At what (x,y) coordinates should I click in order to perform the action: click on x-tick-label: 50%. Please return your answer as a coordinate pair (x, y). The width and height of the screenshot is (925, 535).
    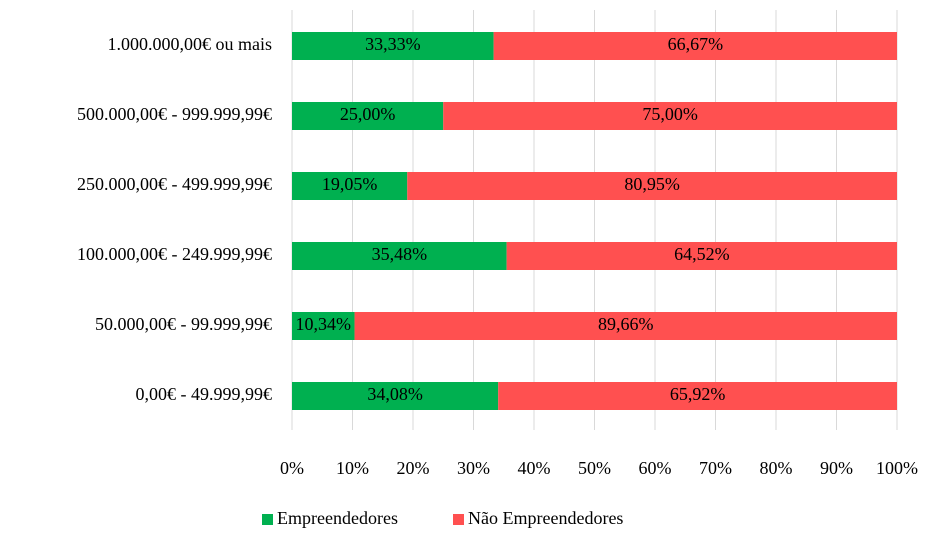
    Looking at the image, I should click on (594, 468).